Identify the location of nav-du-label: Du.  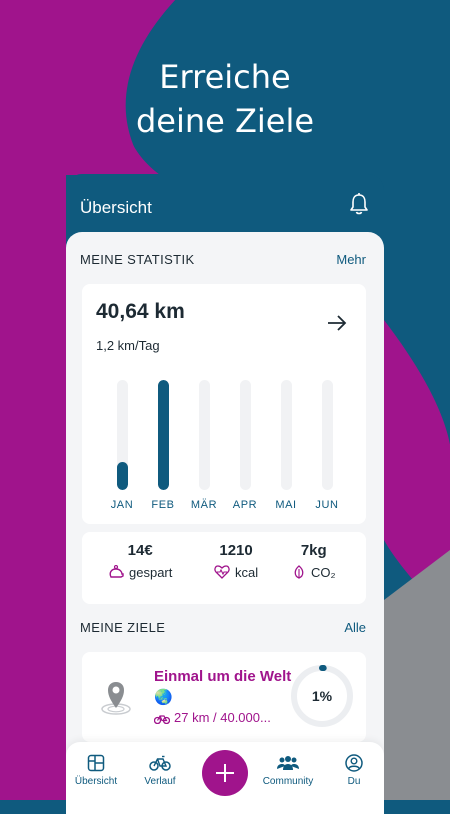
(354, 781).